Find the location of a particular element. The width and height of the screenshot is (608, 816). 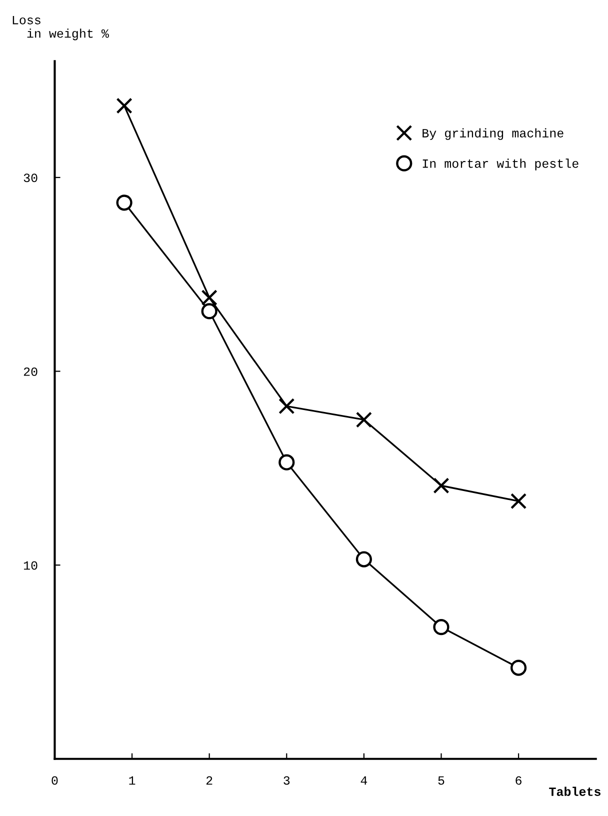

x-tick-label: 6 is located at coordinates (519, 780).